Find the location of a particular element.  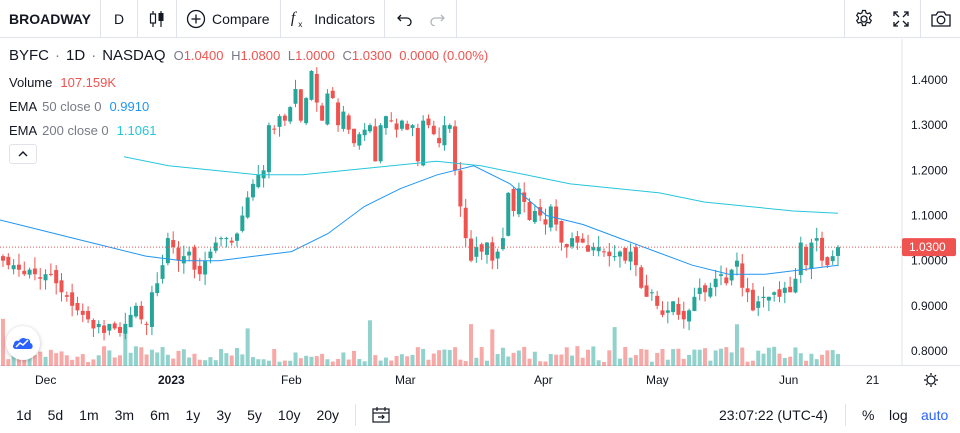

chart-type-button is located at coordinates (157, 19).